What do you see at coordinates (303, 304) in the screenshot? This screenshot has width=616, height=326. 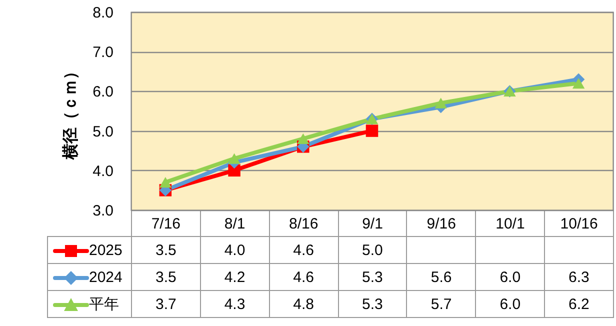 I see `data-label: 4.8` at bounding box center [303, 304].